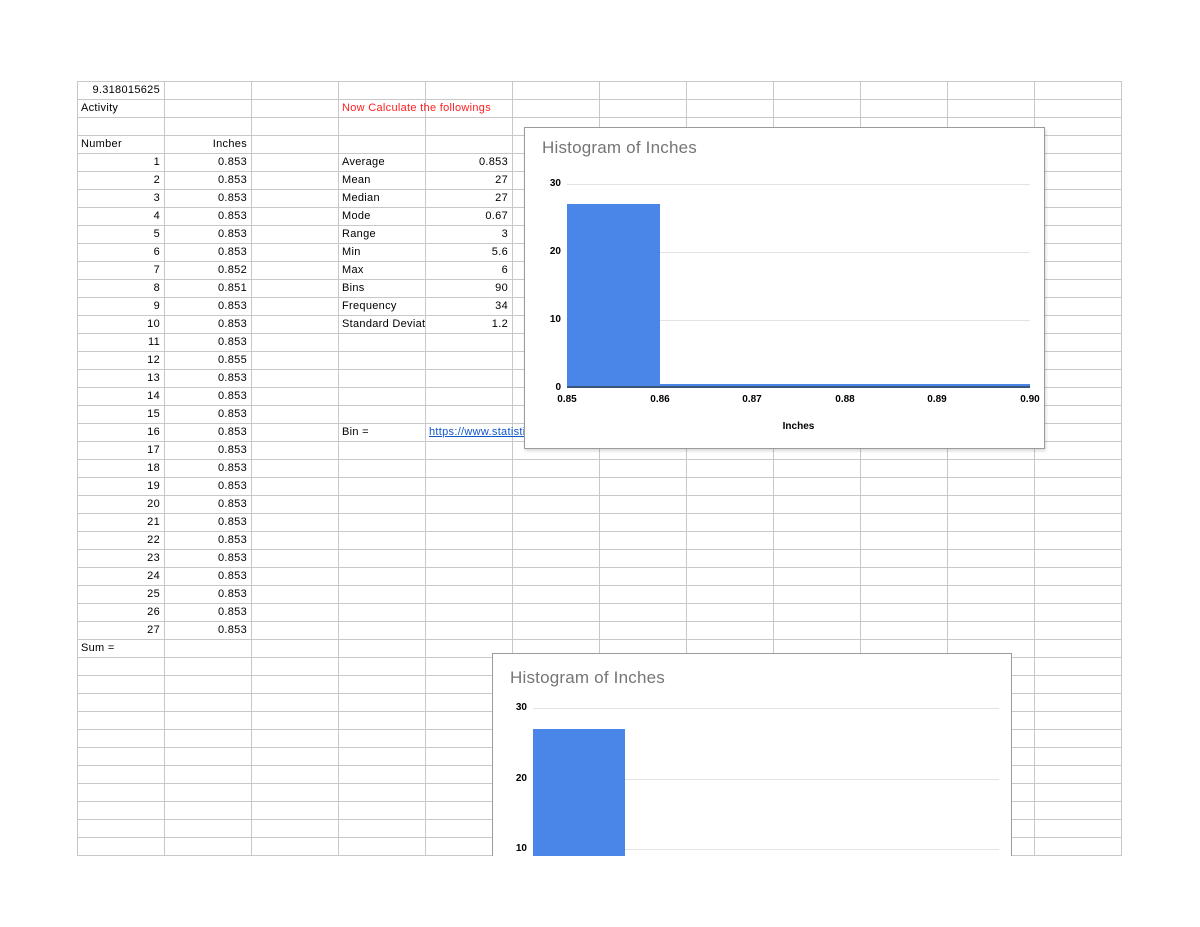 This screenshot has height=927, width=1200. I want to click on row-number-cell: 20, so click(153, 504).